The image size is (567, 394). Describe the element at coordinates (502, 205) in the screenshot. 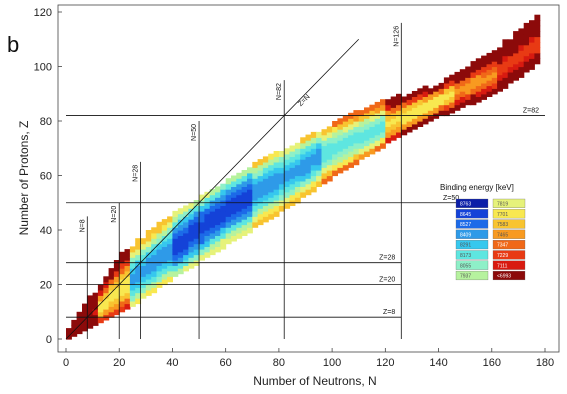

I see `legend-entry-label: 7819` at that location.